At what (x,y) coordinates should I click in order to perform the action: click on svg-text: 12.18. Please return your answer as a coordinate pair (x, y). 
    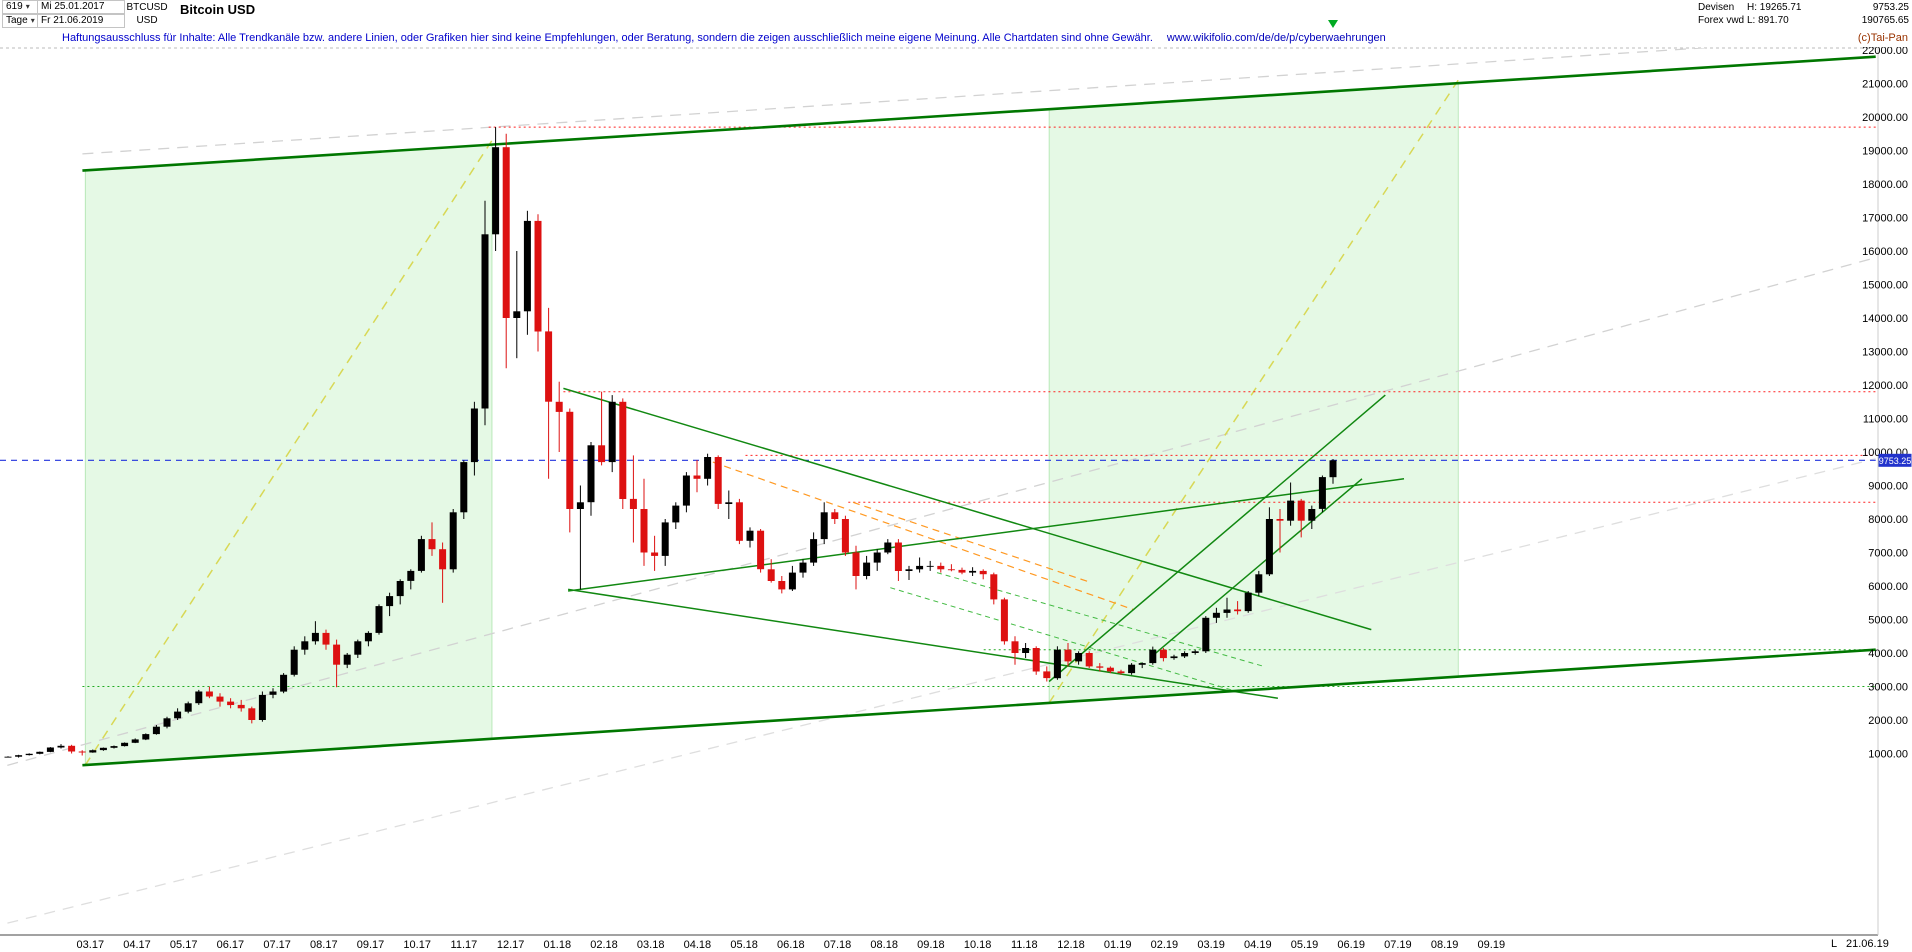
    Looking at the image, I should click on (1071, 945).